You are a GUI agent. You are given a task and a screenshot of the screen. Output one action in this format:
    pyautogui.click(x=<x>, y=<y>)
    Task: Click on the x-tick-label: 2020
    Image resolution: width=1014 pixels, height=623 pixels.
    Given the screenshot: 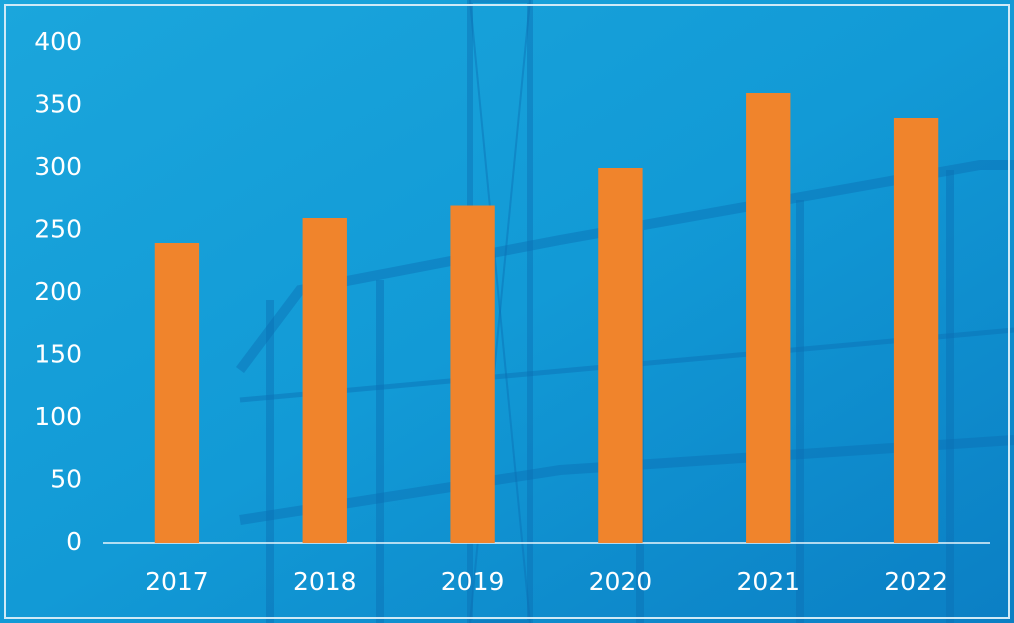 What is the action you would take?
    pyautogui.click(x=621, y=581)
    